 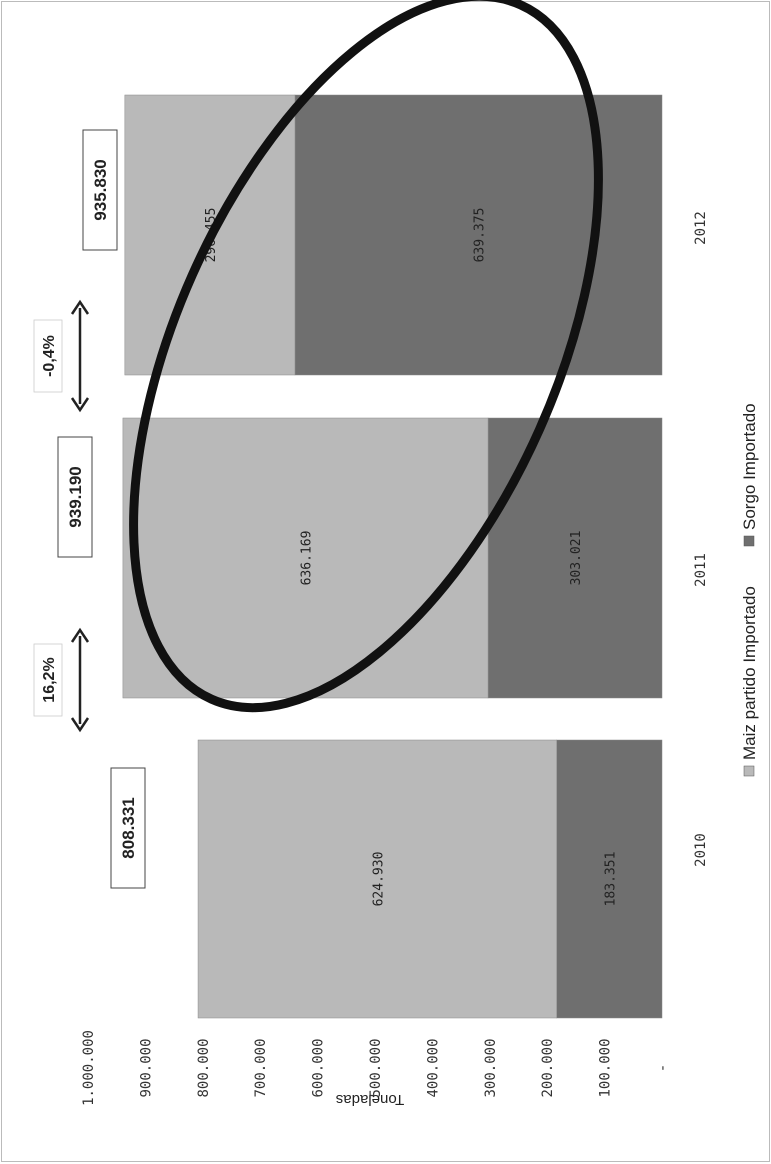 I want to click on y-tick-label: 300.000, so click(x=491, y=1067).